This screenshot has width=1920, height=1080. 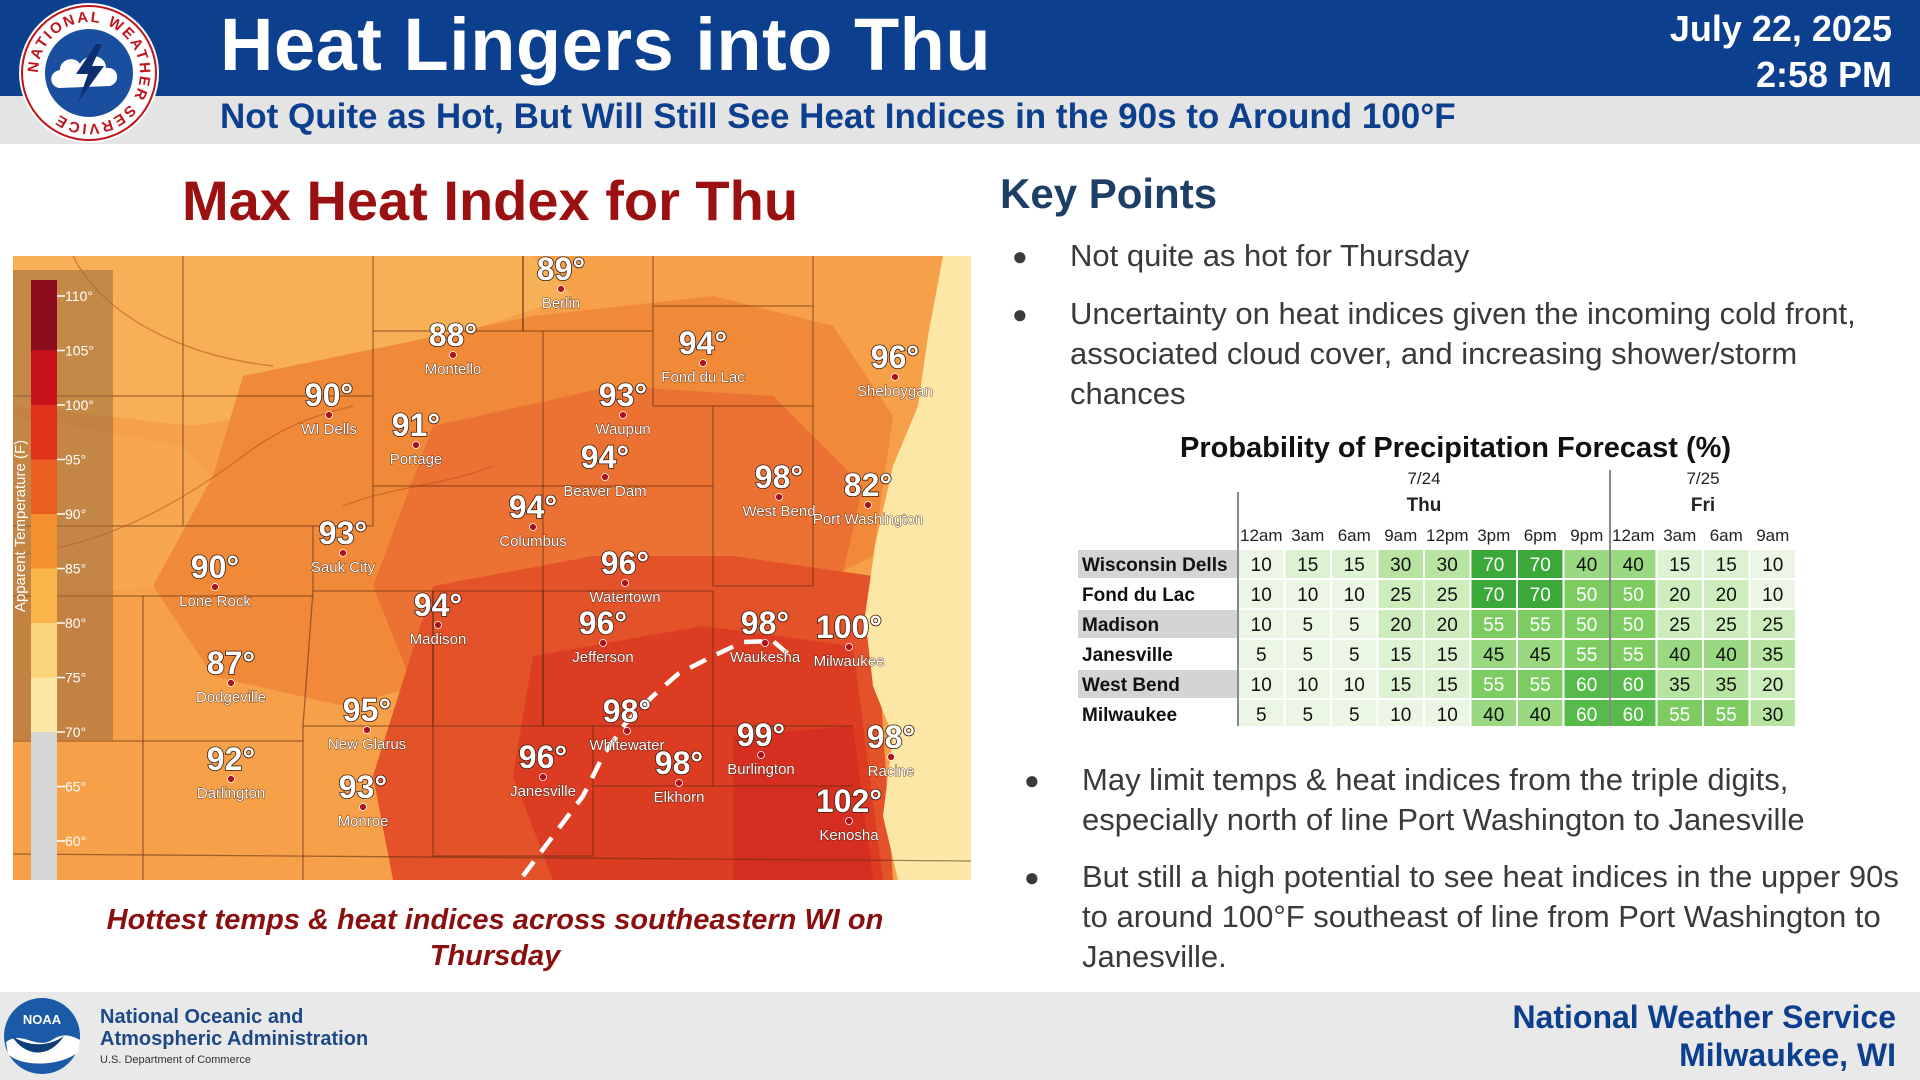 I want to click on city-name: Sheboygan, so click(x=895, y=391).